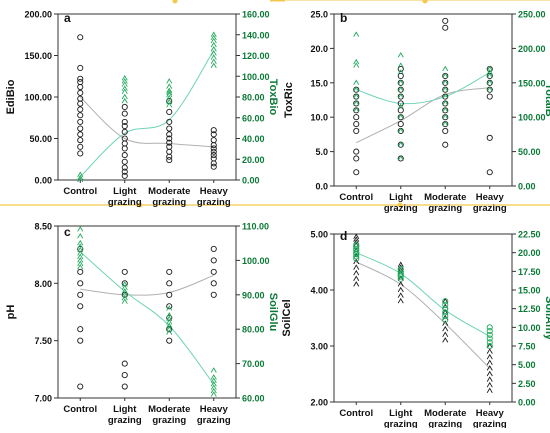  Describe the element at coordinates (67, 18) in the screenshot. I see `panel-label: a` at that location.